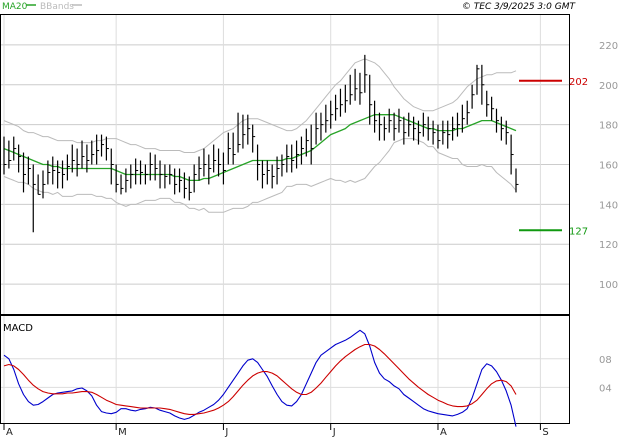 The height and width of the screenshot is (444, 627). I want to click on price-y-tick-label: 200, so click(608, 86).